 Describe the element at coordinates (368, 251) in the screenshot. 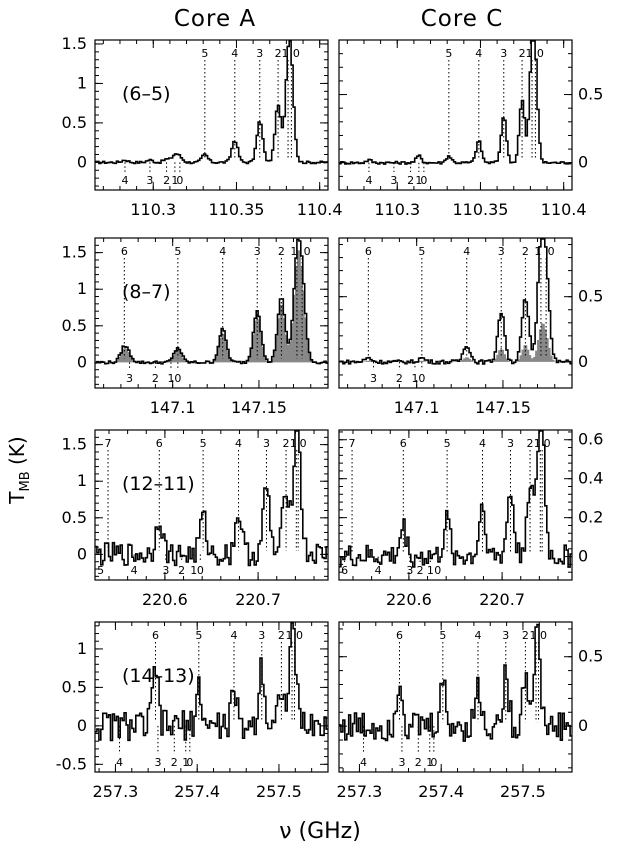

I see `marker-label-k6: 6` at that location.